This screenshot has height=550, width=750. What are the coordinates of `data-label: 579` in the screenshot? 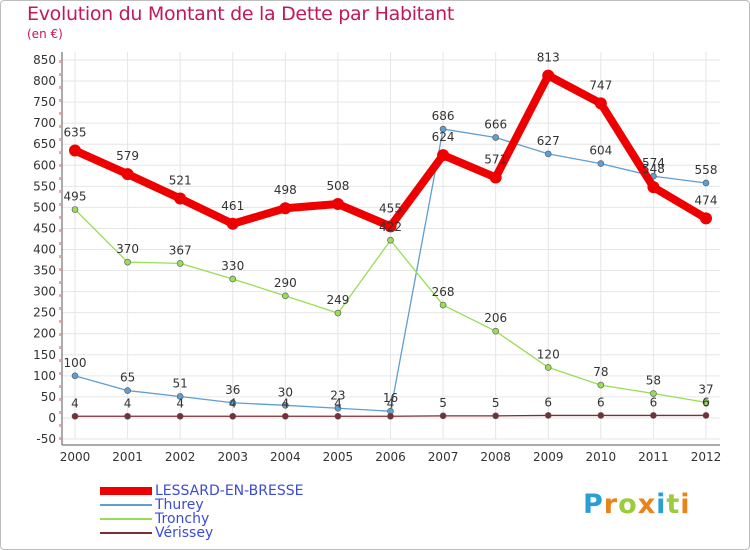 It's located at (127, 156).